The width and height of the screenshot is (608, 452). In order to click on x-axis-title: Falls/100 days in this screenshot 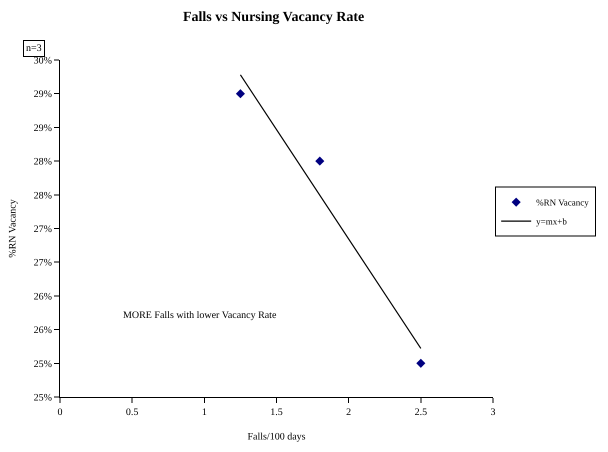, I will do `click(276, 437)`.